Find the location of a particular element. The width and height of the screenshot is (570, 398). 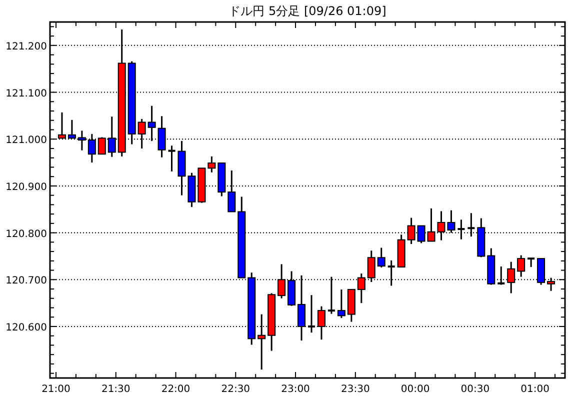

y-tick-label: 121.200 is located at coordinates (26, 46).